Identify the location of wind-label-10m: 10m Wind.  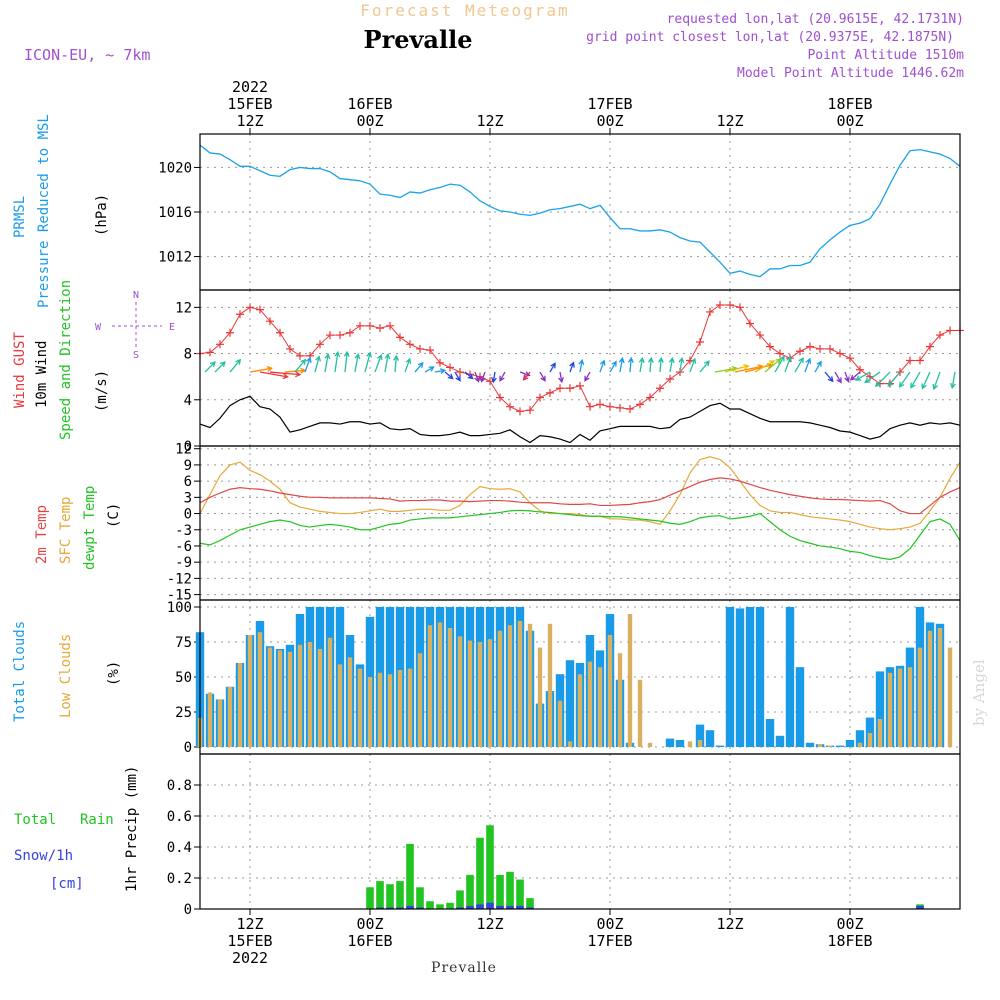
(42, 374).